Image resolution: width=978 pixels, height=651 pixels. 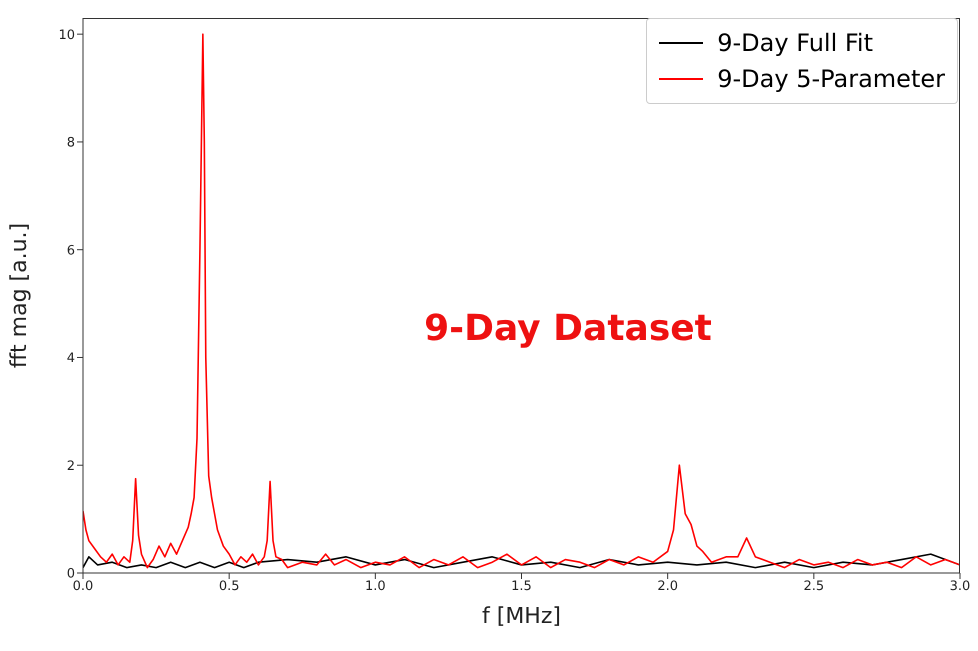 What do you see at coordinates (960, 586) in the screenshot?
I see `x-tick-label: 3.0` at bounding box center [960, 586].